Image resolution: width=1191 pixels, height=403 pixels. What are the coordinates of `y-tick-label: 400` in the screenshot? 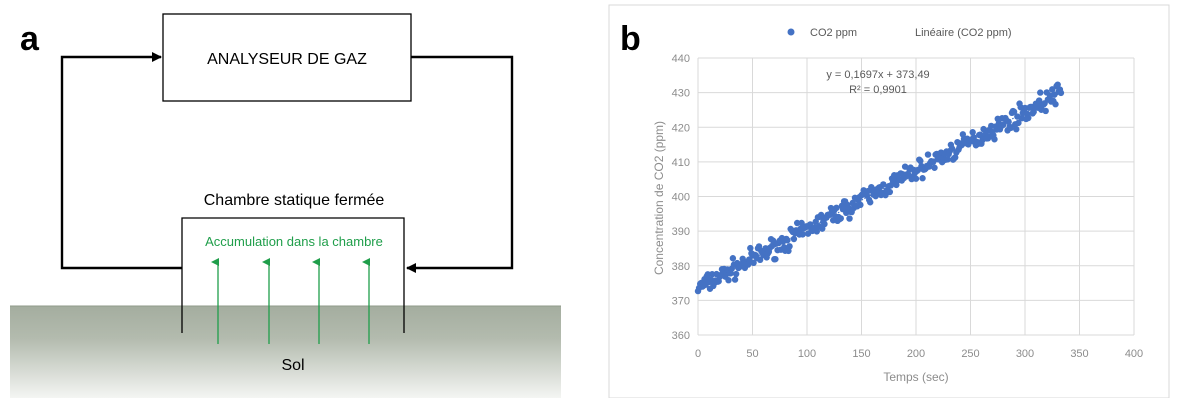 It's located at (681, 198).